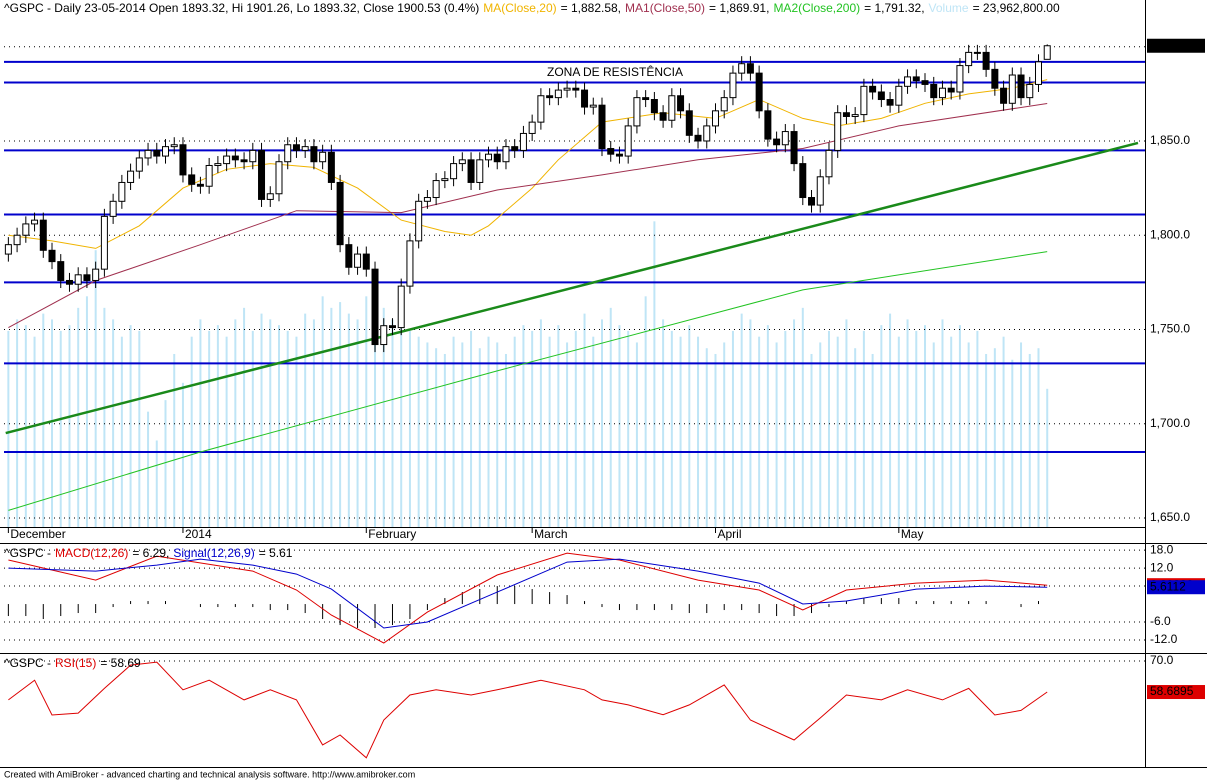  I want to click on y-tick-label: -6.0, so click(1160, 621).